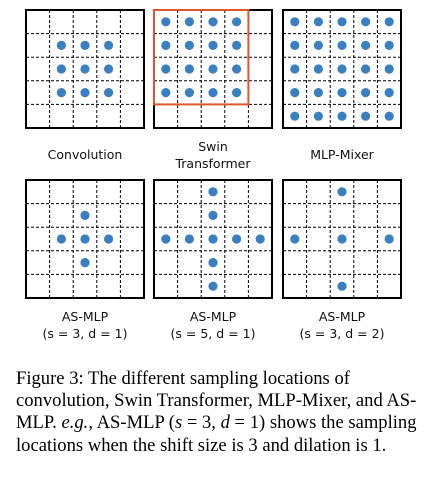  I want to click on caption-s-var: s, so click(178, 423).